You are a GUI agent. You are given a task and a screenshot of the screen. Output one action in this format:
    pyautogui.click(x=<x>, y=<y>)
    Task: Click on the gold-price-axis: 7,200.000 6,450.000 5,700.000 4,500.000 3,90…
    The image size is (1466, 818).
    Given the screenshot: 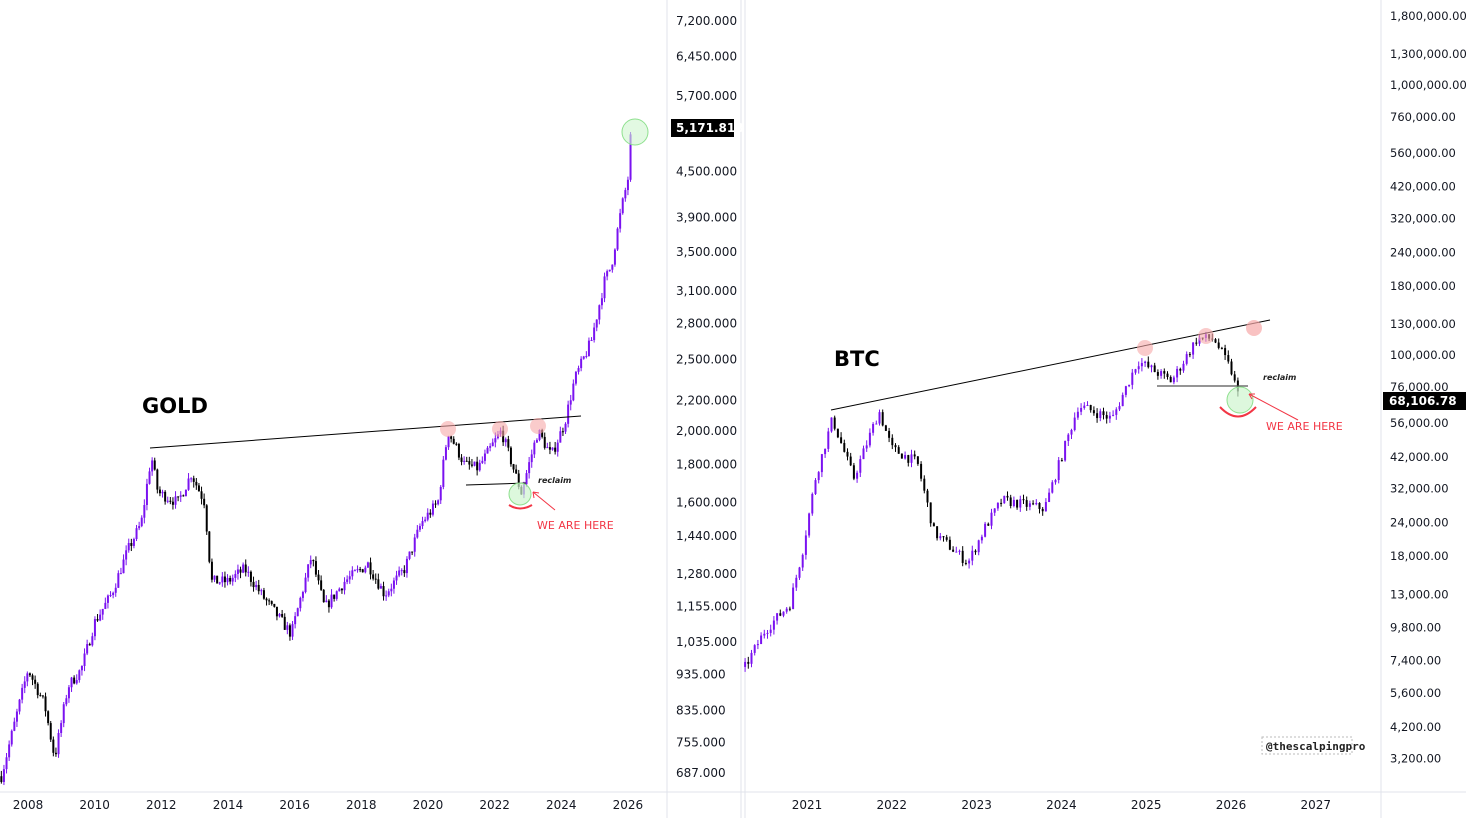 What is the action you would take?
    pyautogui.click(x=706, y=397)
    